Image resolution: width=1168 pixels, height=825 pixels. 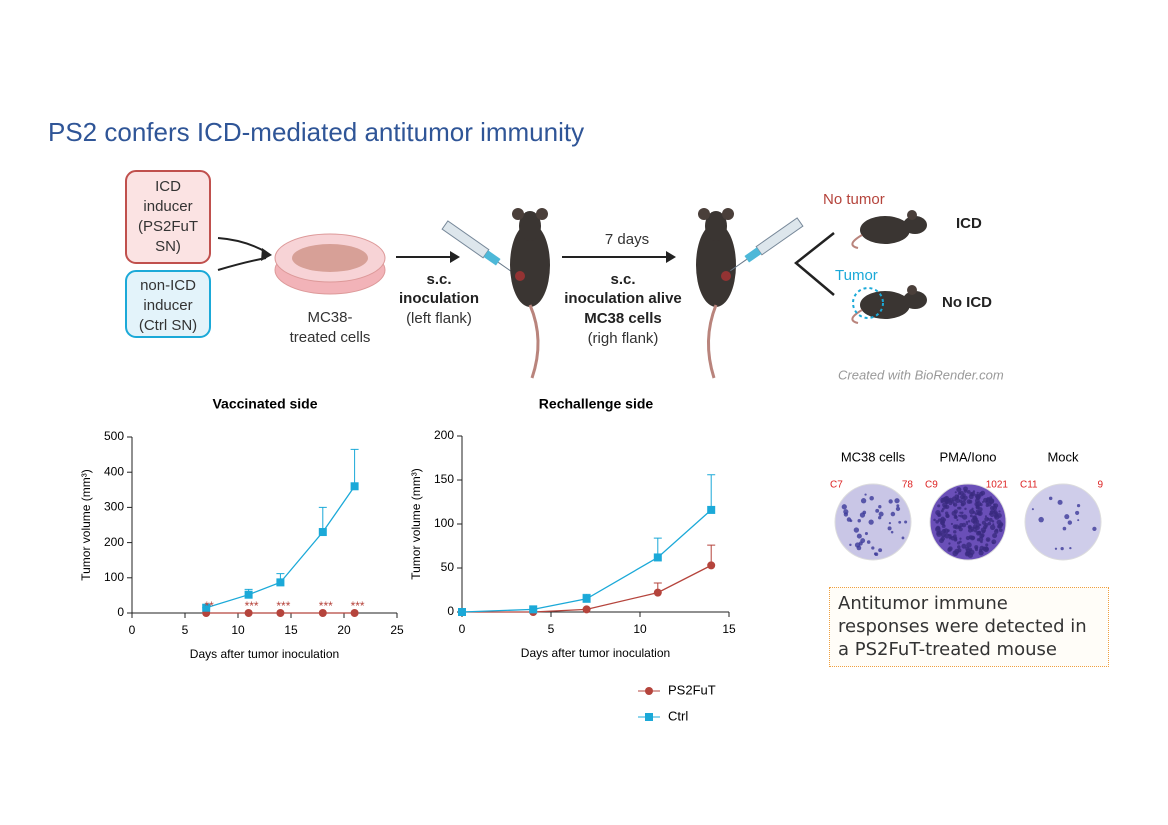 What do you see at coordinates (416, 524) in the screenshot?
I see `y-axis-label: Tumor volume (mm³)` at bounding box center [416, 524].